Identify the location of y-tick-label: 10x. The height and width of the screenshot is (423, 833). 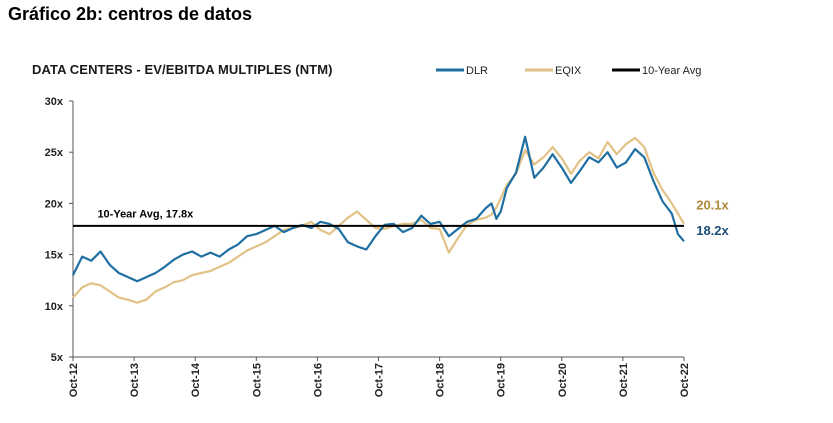
(54, 307).